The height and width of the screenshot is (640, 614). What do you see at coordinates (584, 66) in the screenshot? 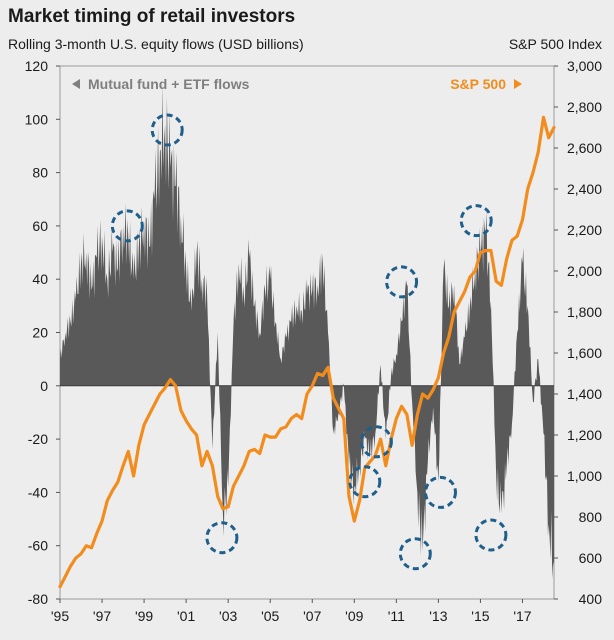
I see `right-tick-label: 3,000` at bounding box center [584, 66].